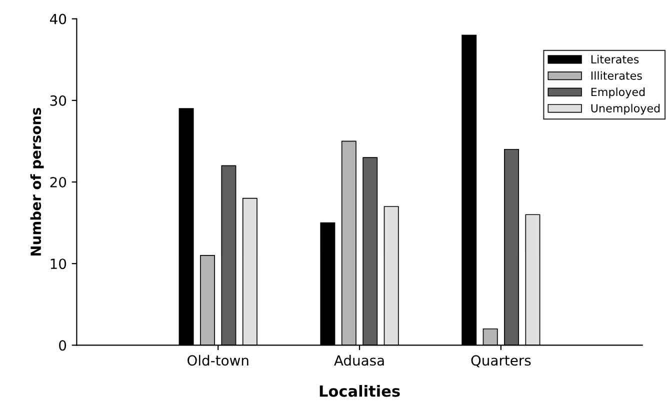 This screenshot has height=409, width=667. Describe the element at coordinates (618, 93) in the screenshot. I see `legend-label: Employed` at that location.